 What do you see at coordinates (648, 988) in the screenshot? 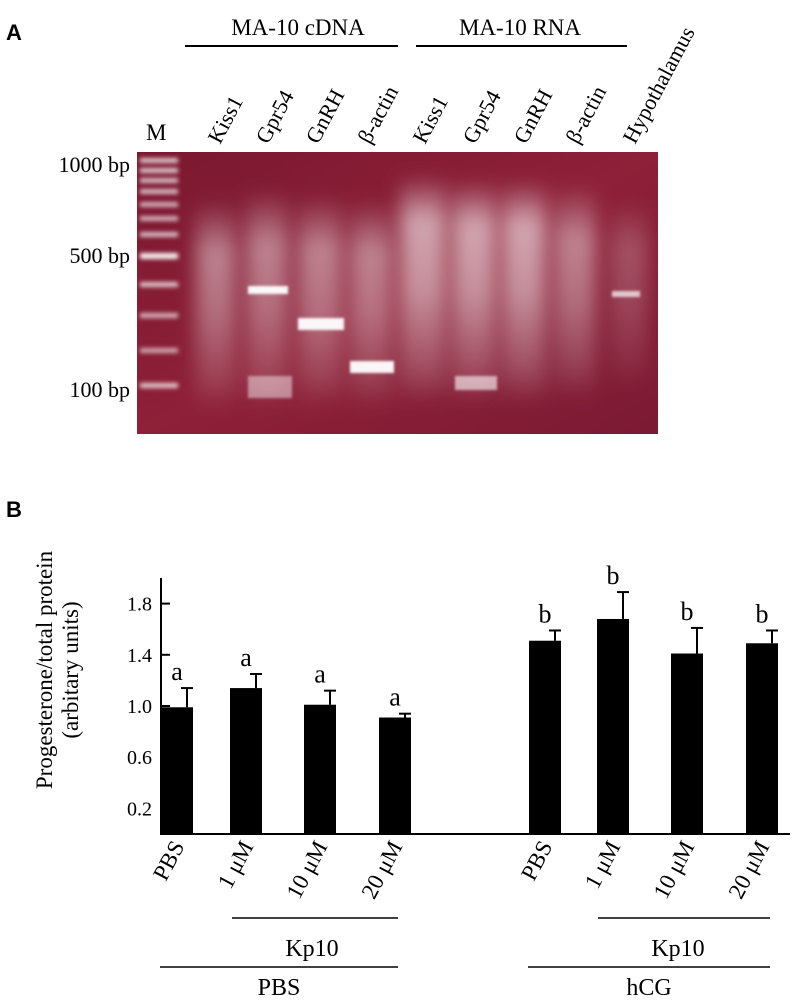
I see `group-label-hcg: hCG` at bounding box center [648, 988].